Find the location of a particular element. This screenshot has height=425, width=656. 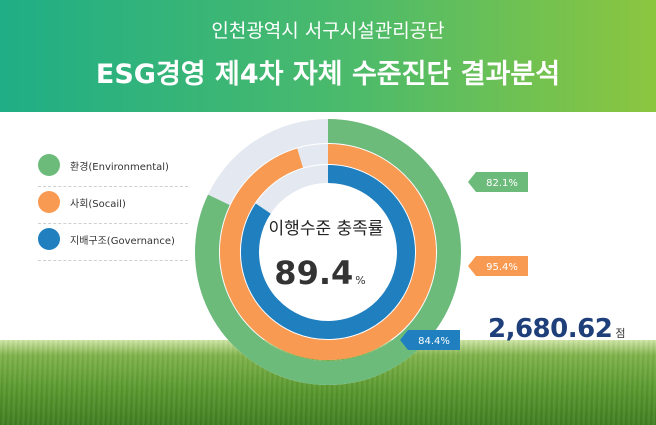

legend-item-social: 사회(Socail) is located at coordinates (113, 205).